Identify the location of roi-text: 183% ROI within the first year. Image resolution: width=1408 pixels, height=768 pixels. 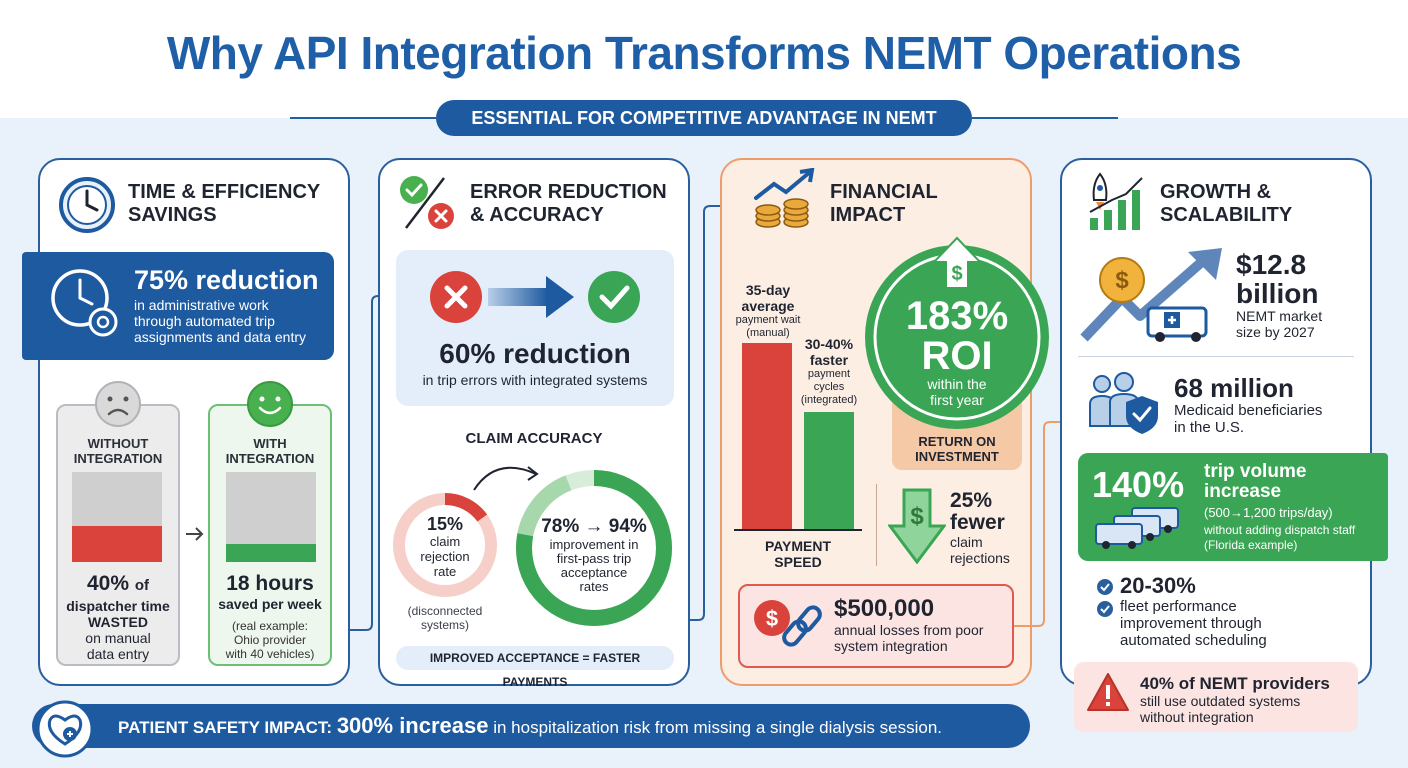
(957, 351).